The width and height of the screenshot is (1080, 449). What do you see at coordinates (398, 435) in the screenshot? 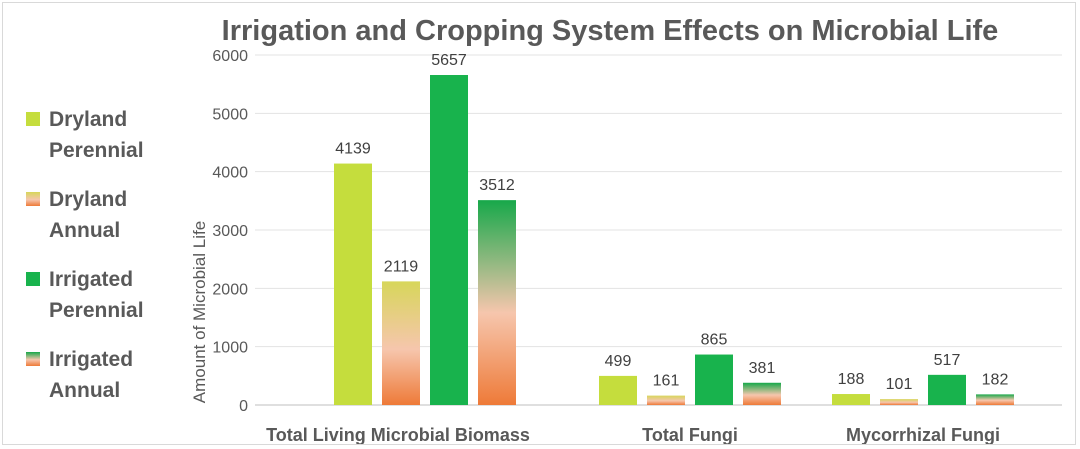
I see `x-tick-label: Total Living Microbial Biomass` at bounding box center [398, 435].